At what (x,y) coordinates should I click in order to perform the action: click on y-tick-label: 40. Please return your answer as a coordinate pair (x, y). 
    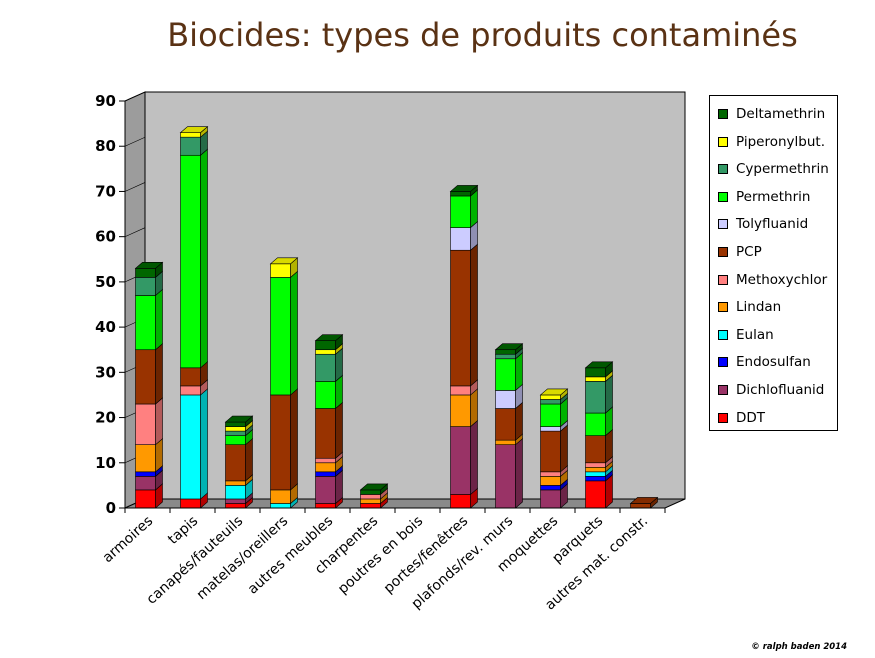
    Looking at the image, I should click on (105, 327).